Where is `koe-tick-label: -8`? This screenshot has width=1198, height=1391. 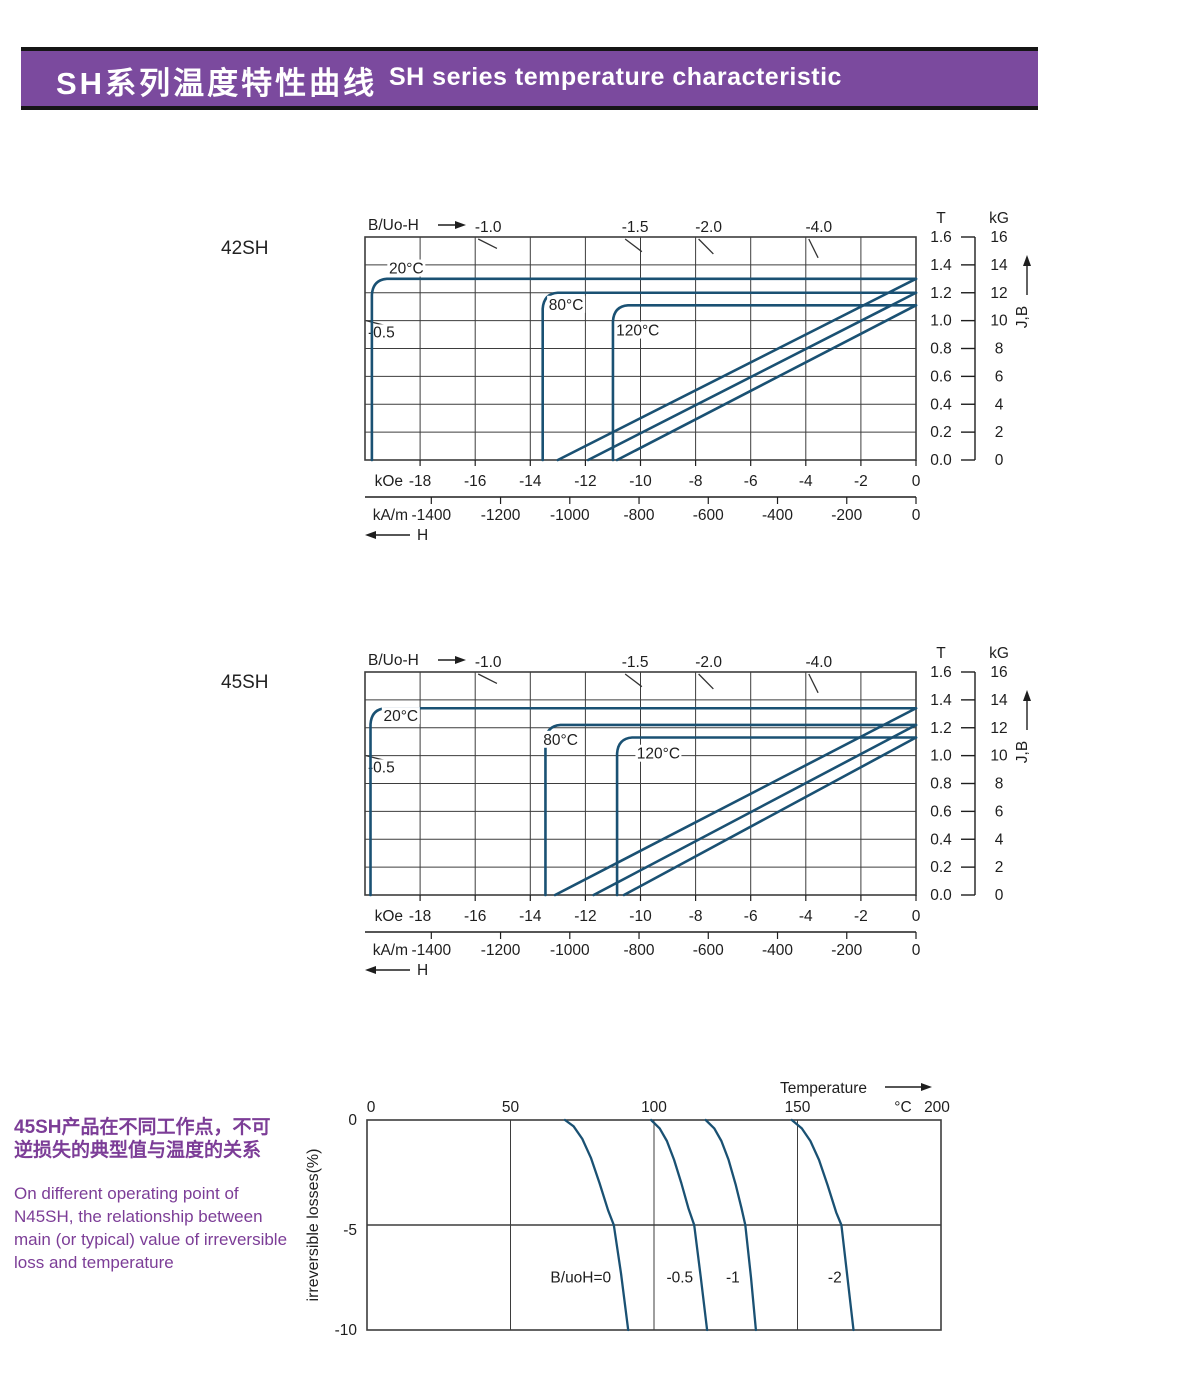 koe-tick-label: -8 is located at coordinates (696, 481).